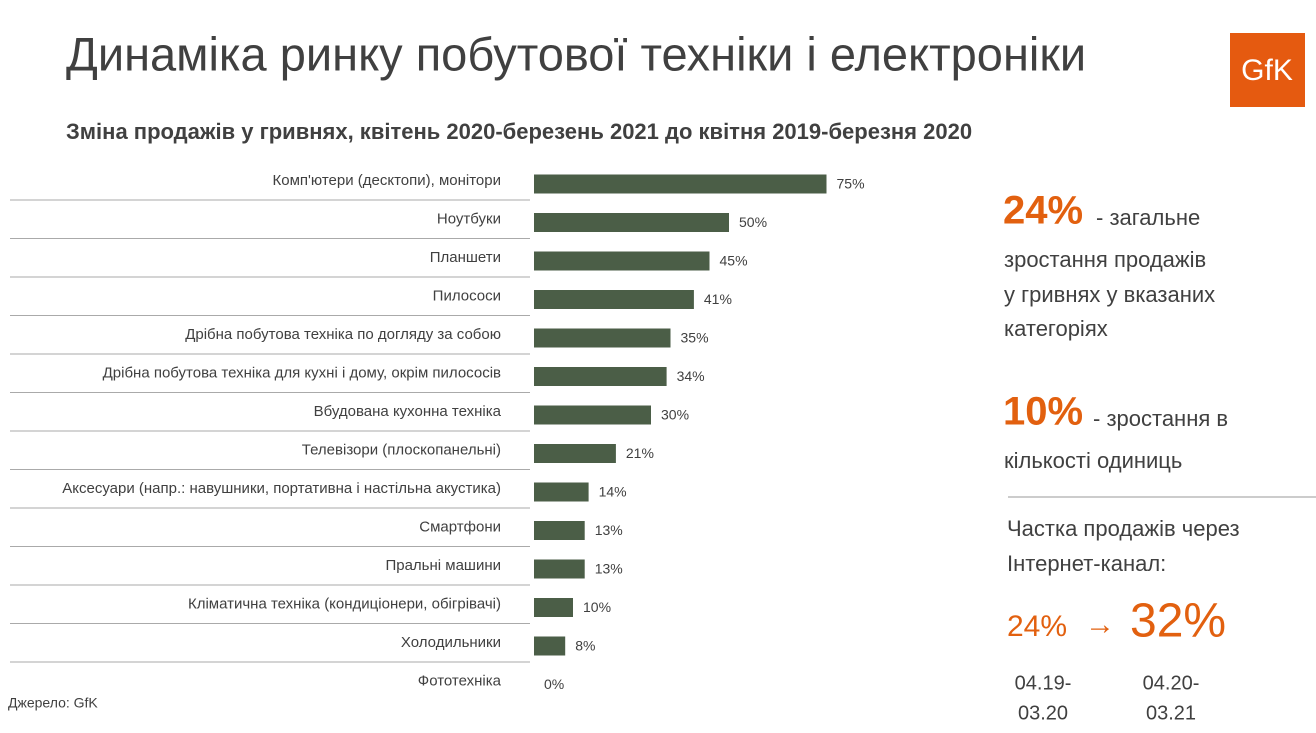 The height and width of the screenshot is (733, 1316). I want to click on total-value: 24%, so click(1043, 211).